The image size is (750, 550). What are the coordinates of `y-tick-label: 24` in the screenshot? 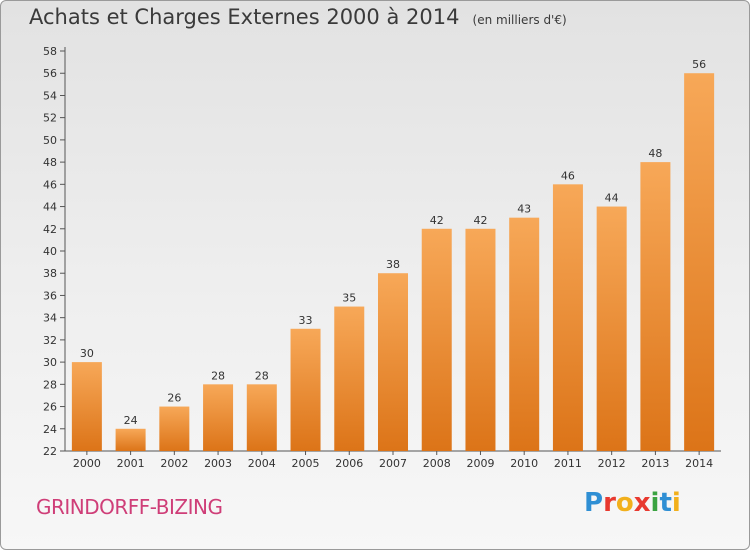 It's located at (50, 429).